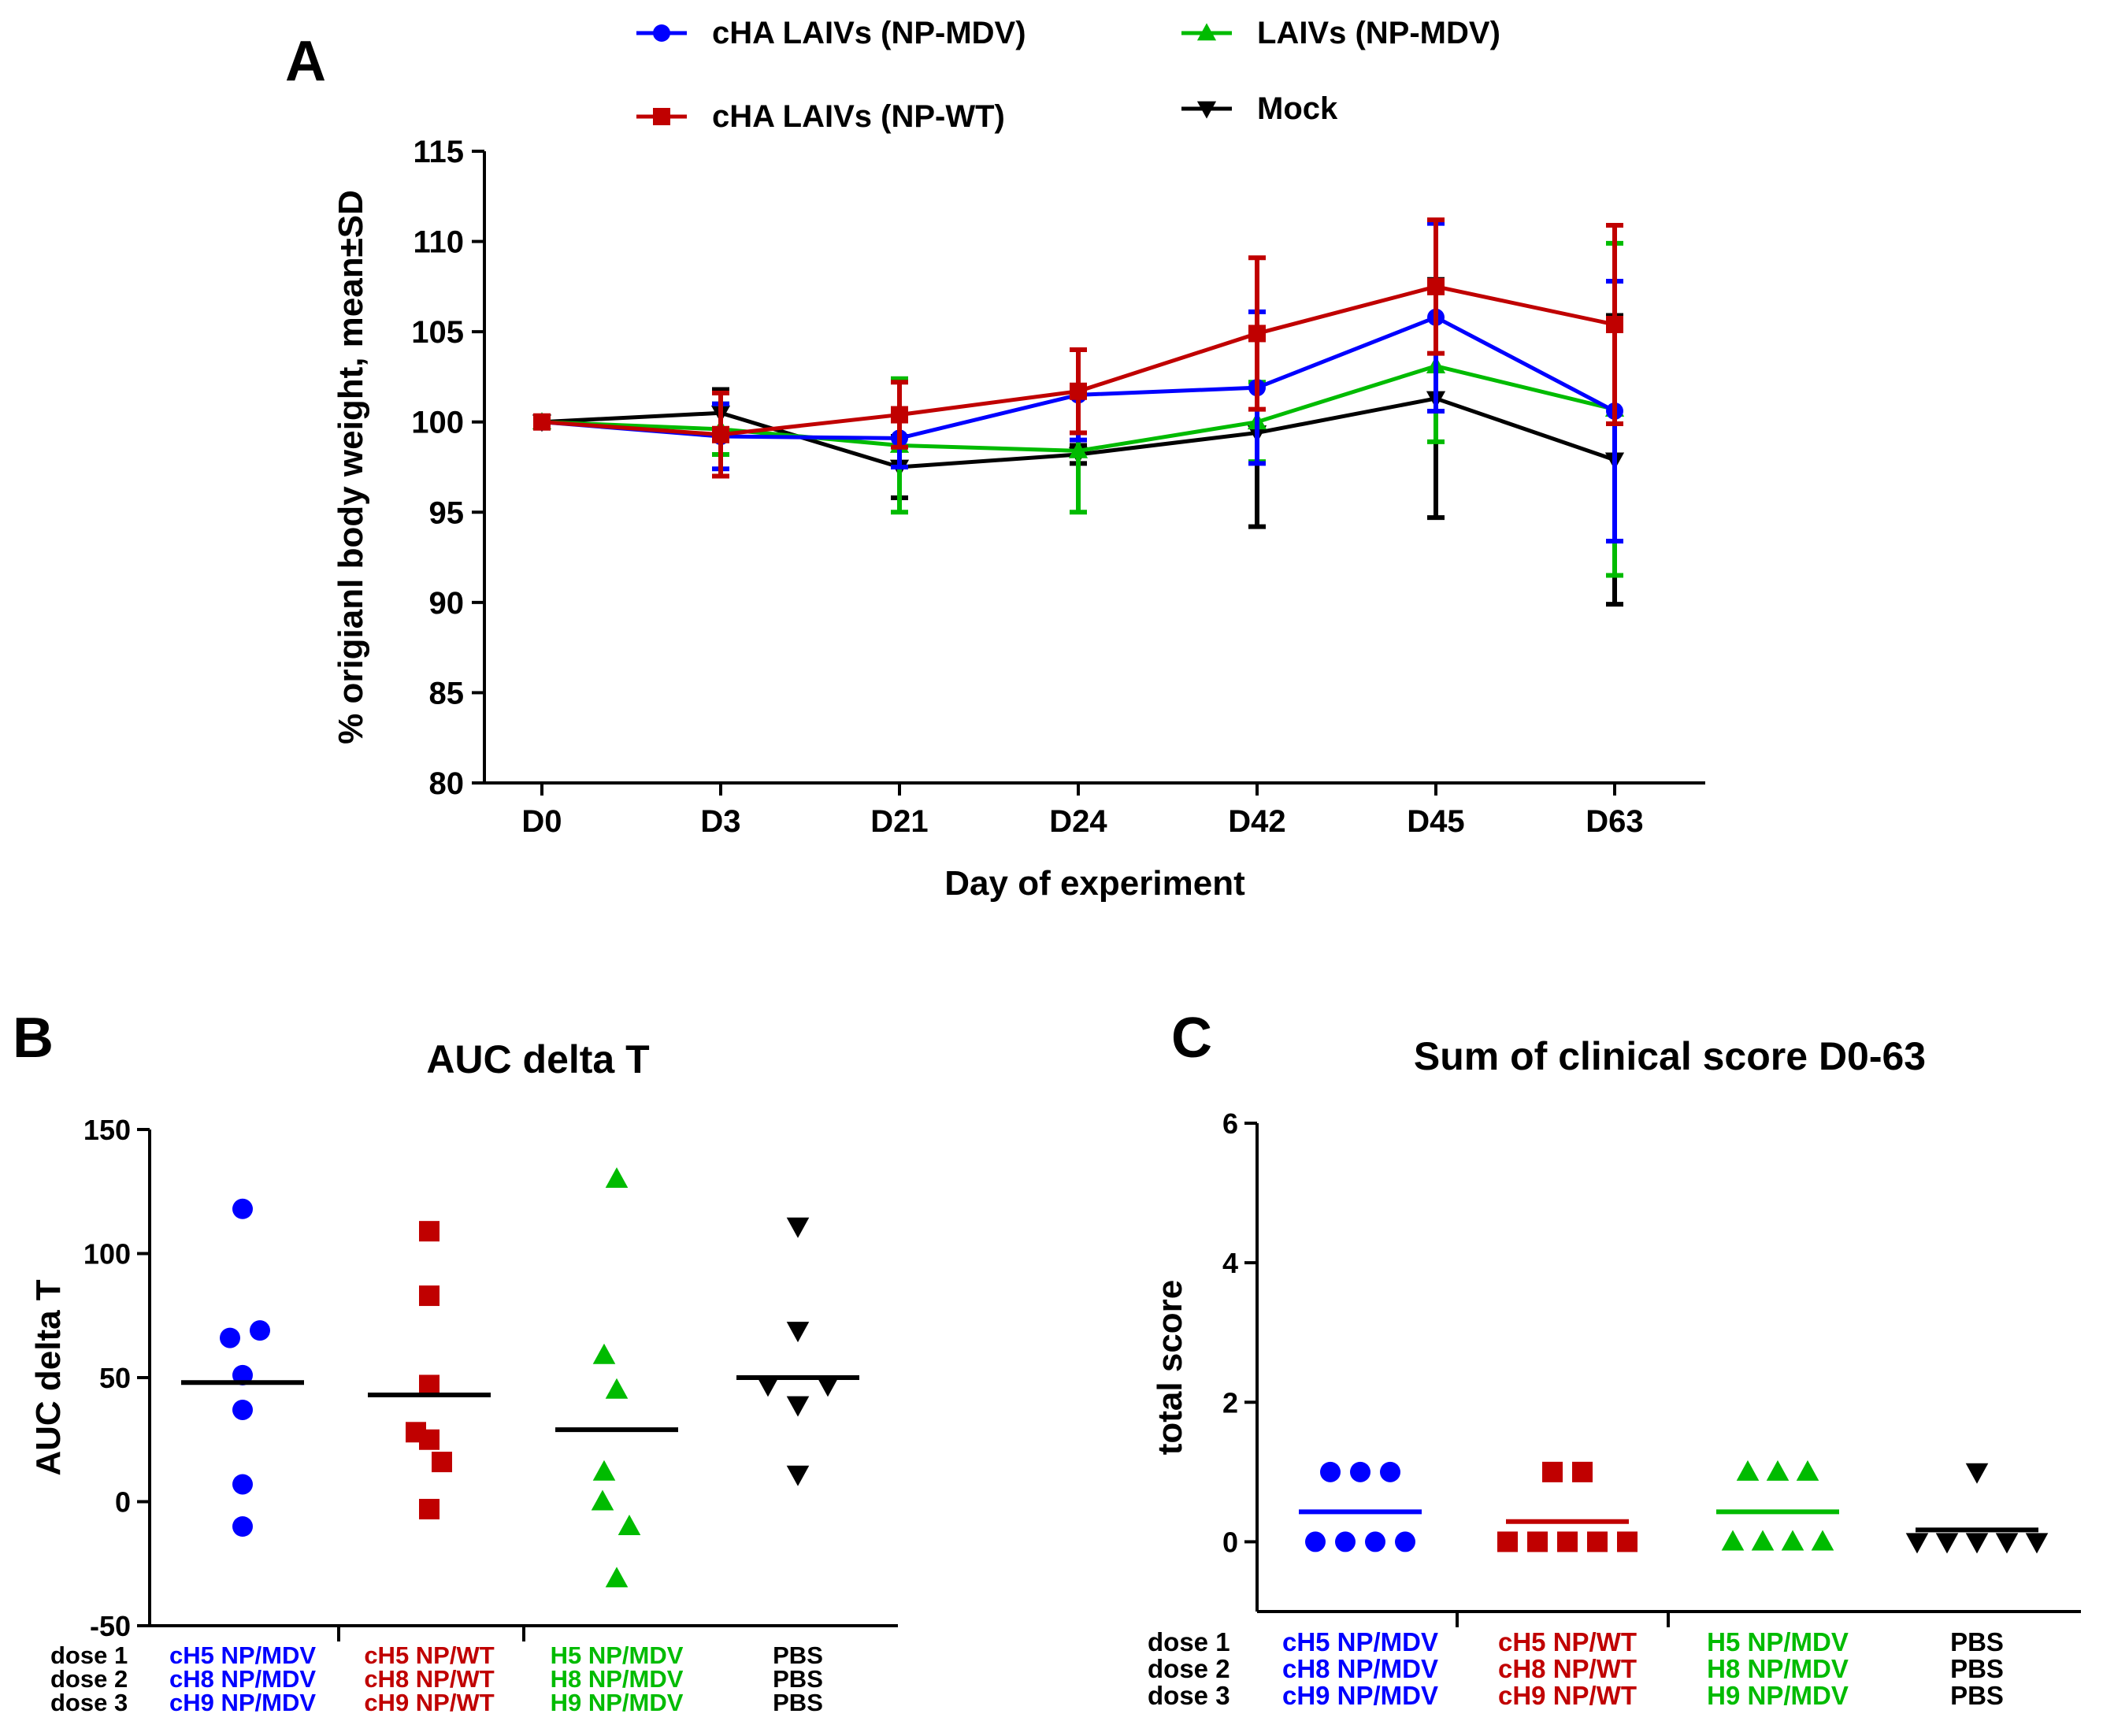  What do you see at coordinates (1191, 1038) in the screenshot?
I see `panel-label-c: C` at bounding box center [1191, 1038].